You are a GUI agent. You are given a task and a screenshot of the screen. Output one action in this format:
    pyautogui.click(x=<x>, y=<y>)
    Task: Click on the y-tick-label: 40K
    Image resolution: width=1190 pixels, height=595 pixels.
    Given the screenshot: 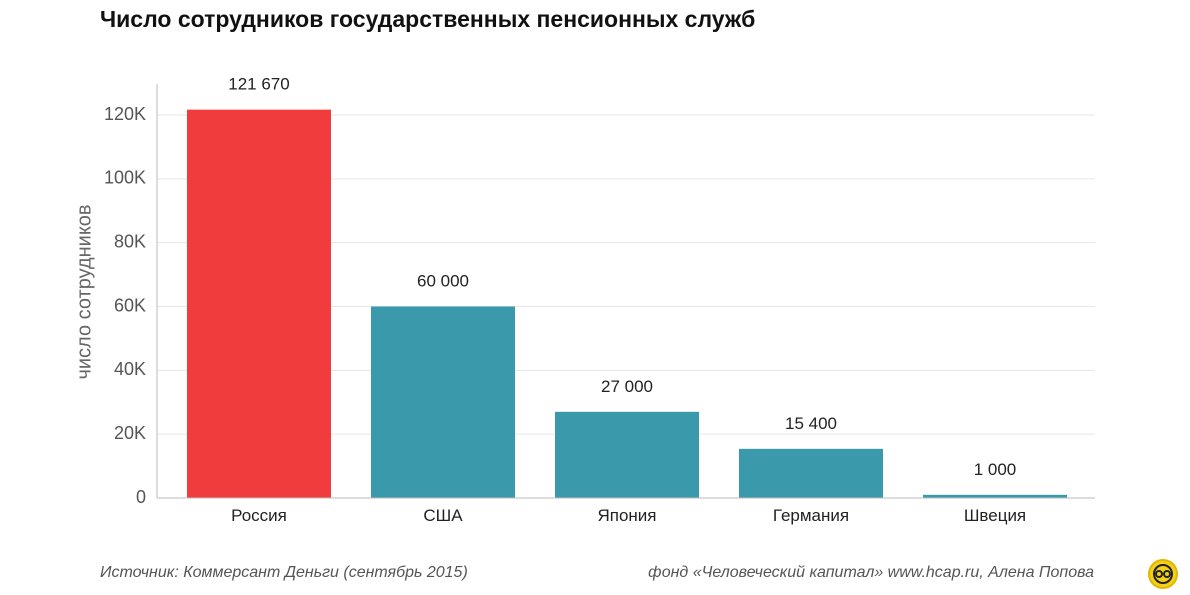 What is the action you would take?
    pyautogui.click(x=130, y=369)
    